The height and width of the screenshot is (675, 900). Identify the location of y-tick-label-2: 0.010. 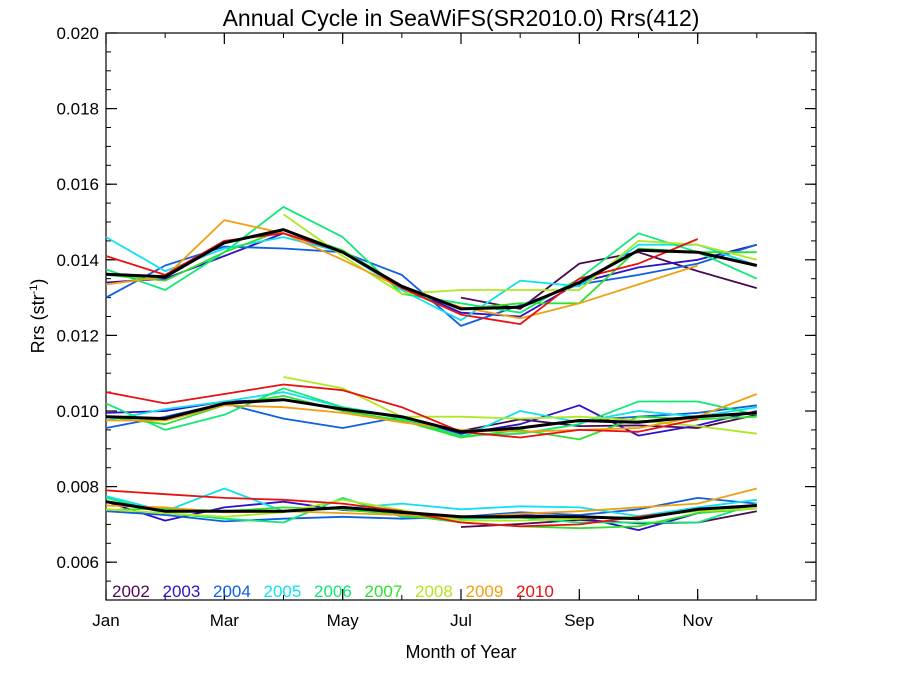
(77, 411).